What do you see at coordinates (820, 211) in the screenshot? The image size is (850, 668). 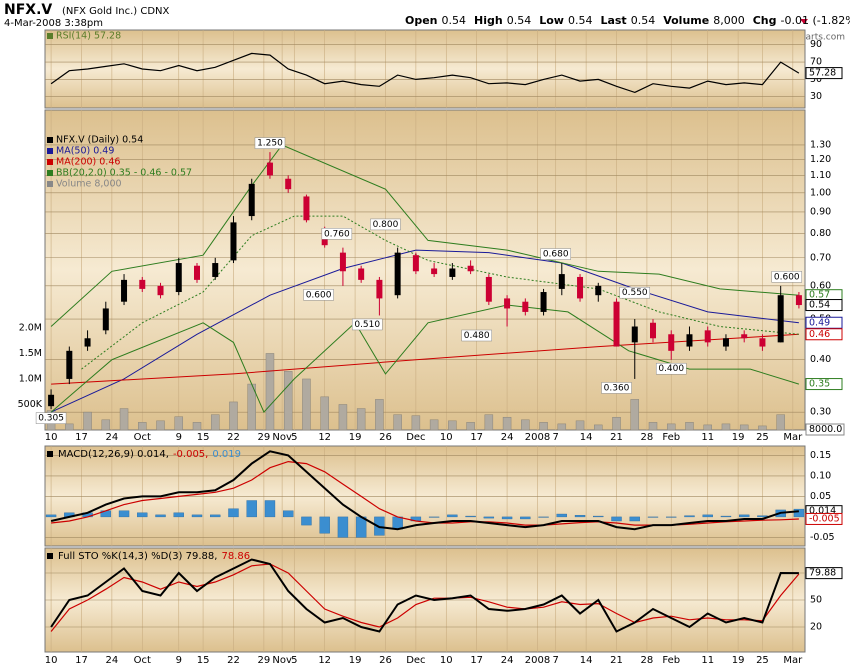 I see `y-tick-label: 0.90` at bounding box center [820, 211].